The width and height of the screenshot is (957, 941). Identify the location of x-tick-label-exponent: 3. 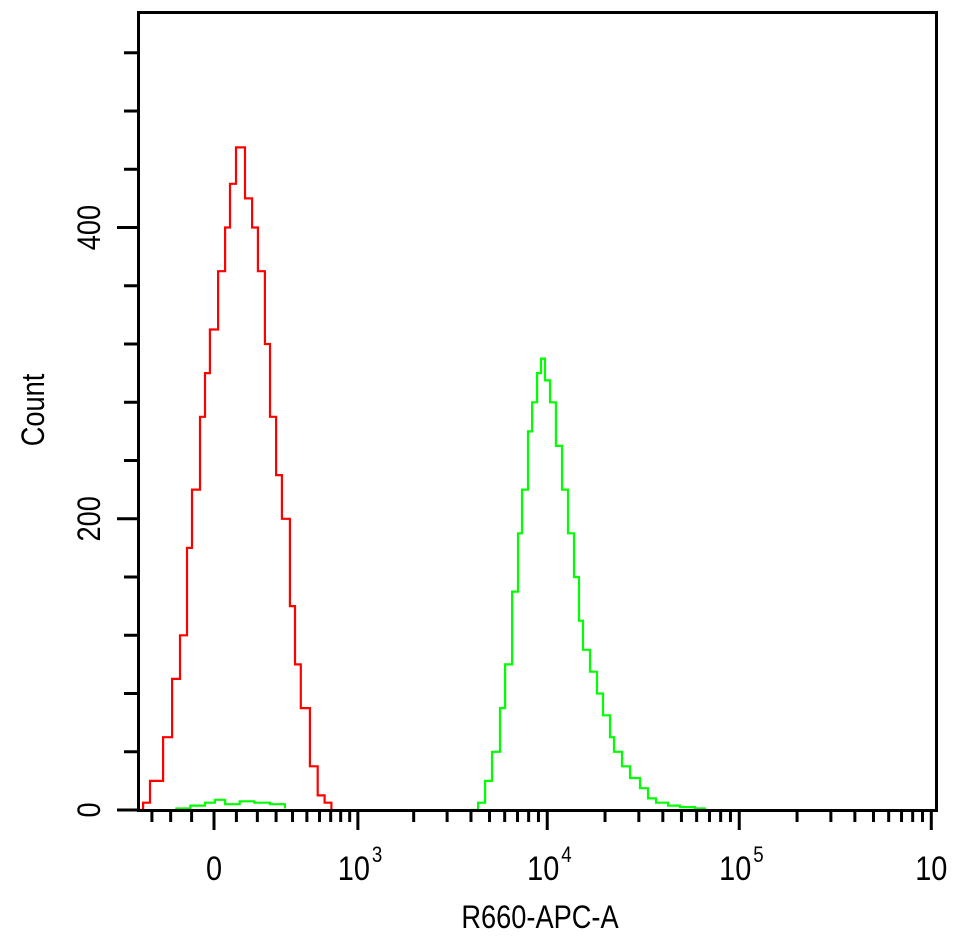
(377, 856).